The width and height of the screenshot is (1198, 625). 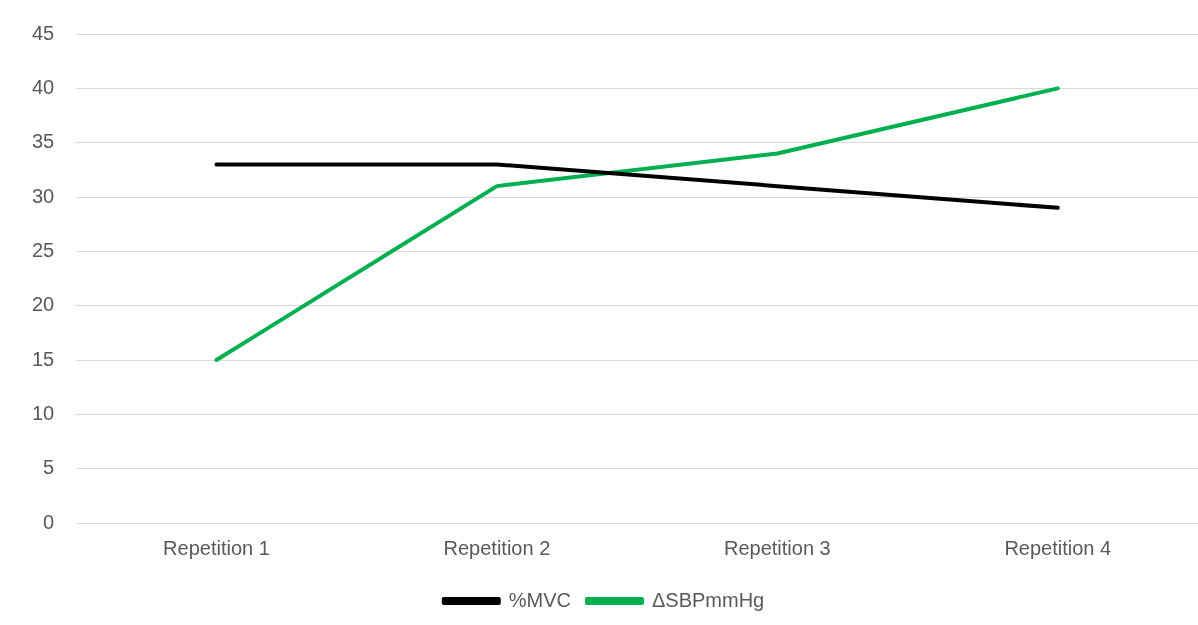 What do you see at coordinates (777, 547) in the screenshot?
I see `x-tick-label: Repetition 3` at bounding box center [777, 547].